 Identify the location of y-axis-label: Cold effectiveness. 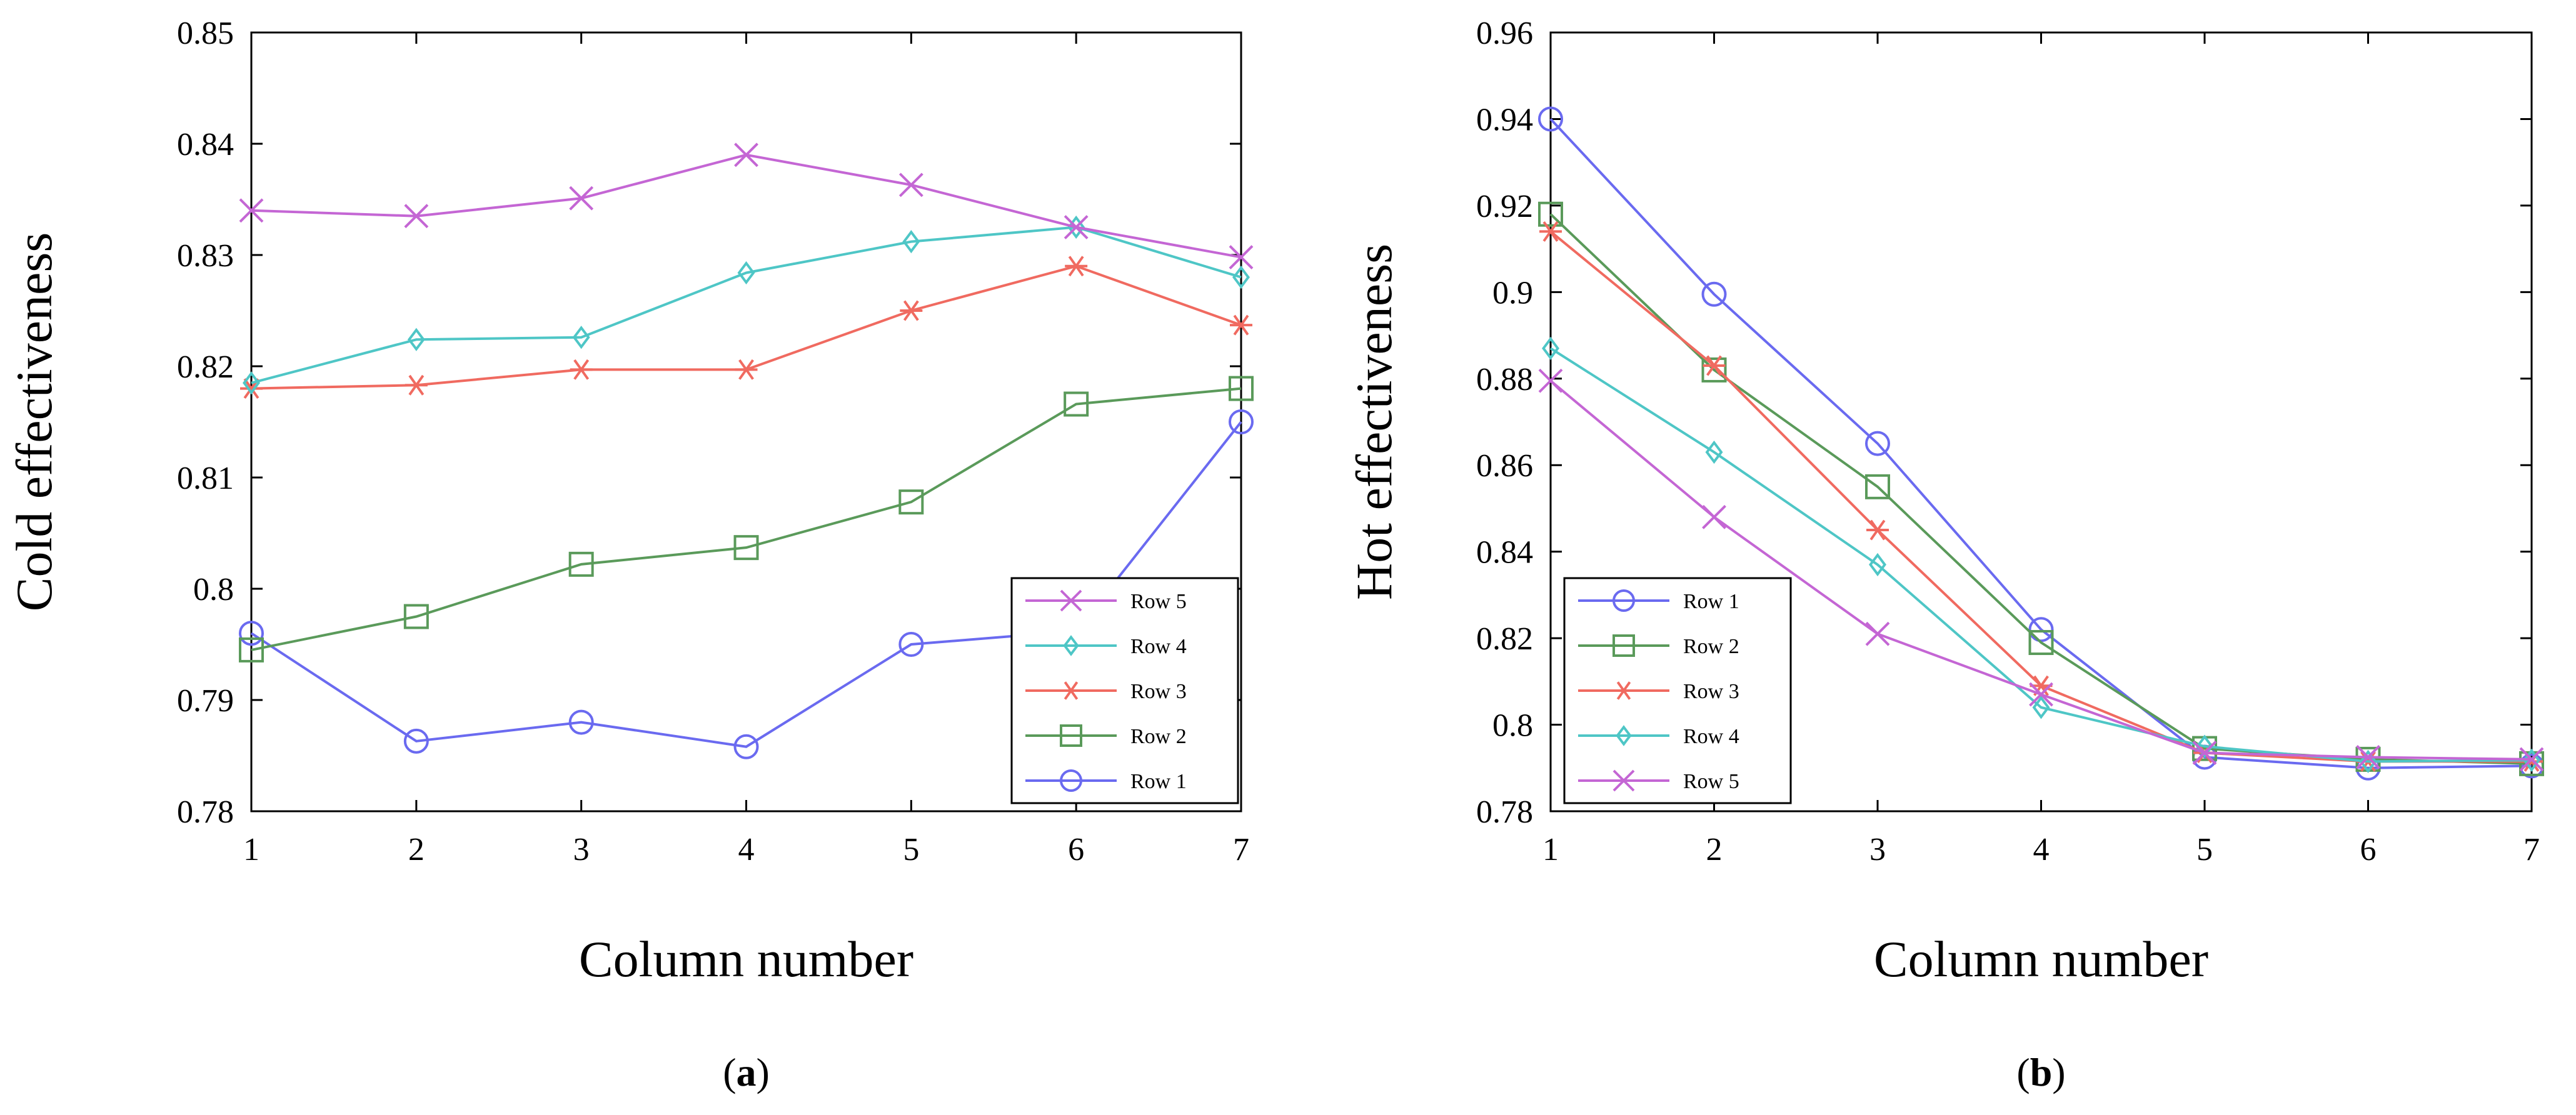
(34, 422).